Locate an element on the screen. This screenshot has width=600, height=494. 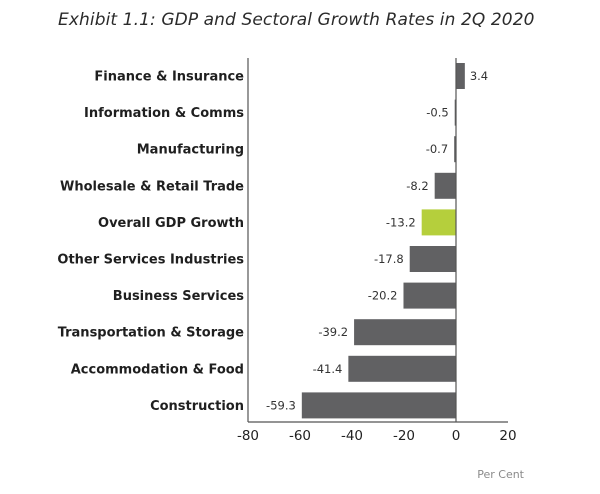
category-label: Business Services is located at coordinates (178, 296).